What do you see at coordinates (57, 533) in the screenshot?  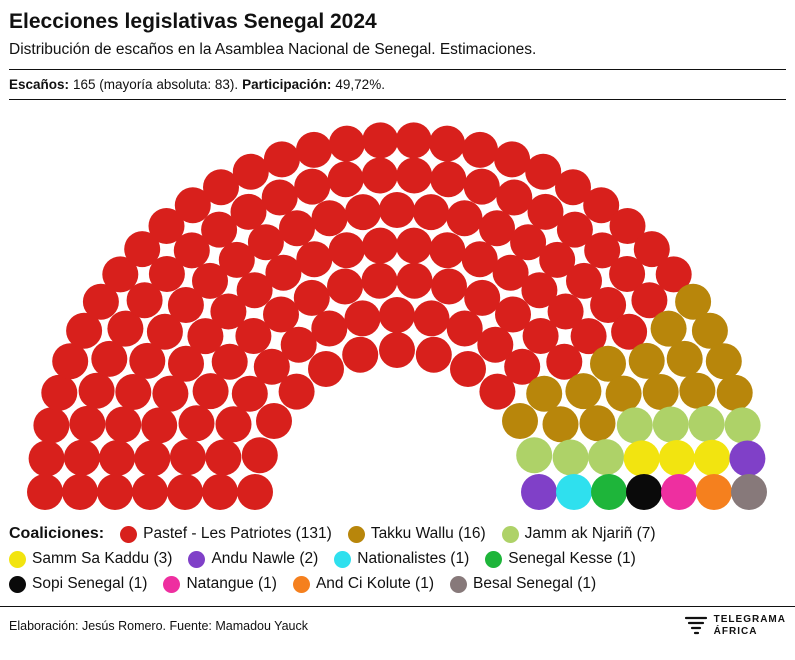 I see `legend-title: Coaliciones:` at bounding box center [57, 533].